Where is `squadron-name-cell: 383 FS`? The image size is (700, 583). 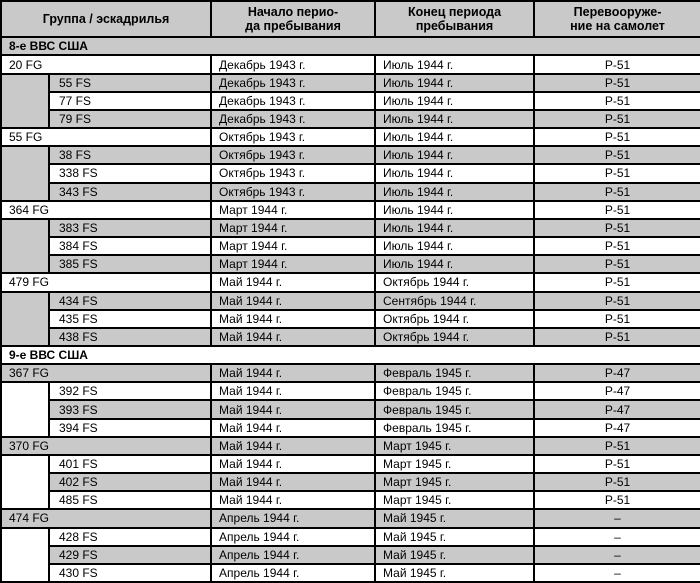 squadron-name-cell: 383 FS is located at coordinates (130, 228).